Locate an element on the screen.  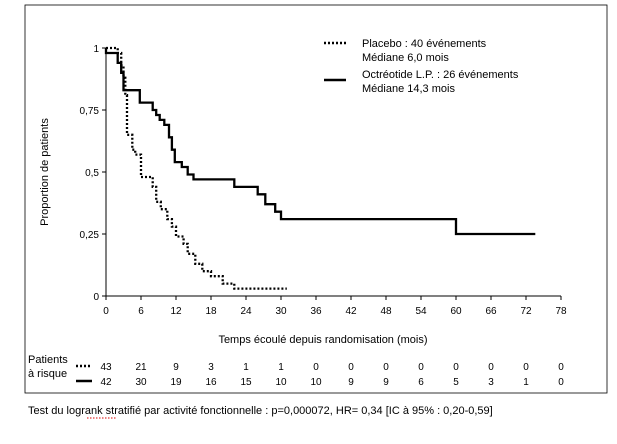
x-tick-label: 0 is located at coordinates (106, 311).